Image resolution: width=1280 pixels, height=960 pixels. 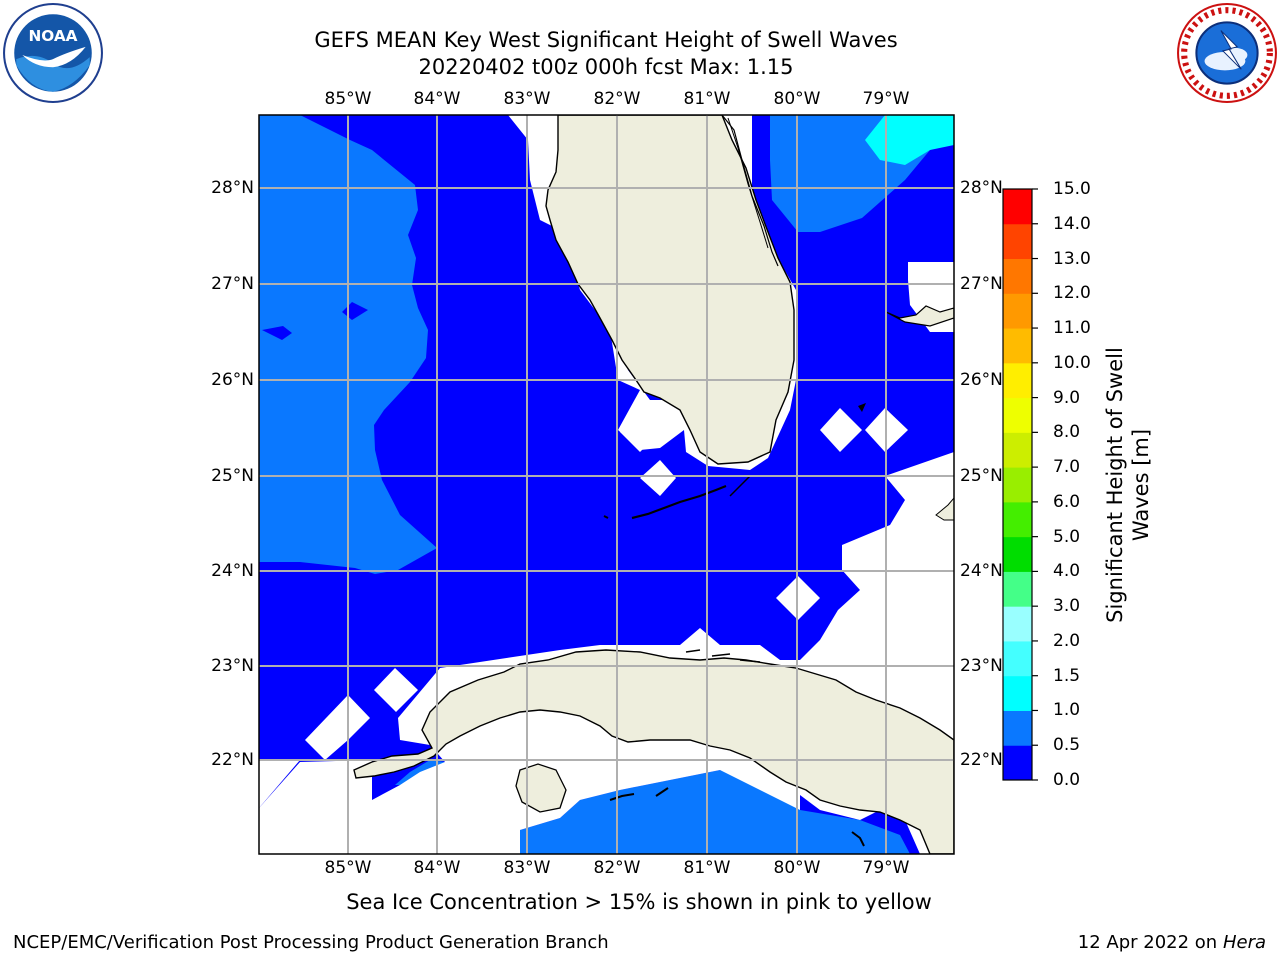 I want to click on lat-label-left: 28°N, so click(x=232, y=188).